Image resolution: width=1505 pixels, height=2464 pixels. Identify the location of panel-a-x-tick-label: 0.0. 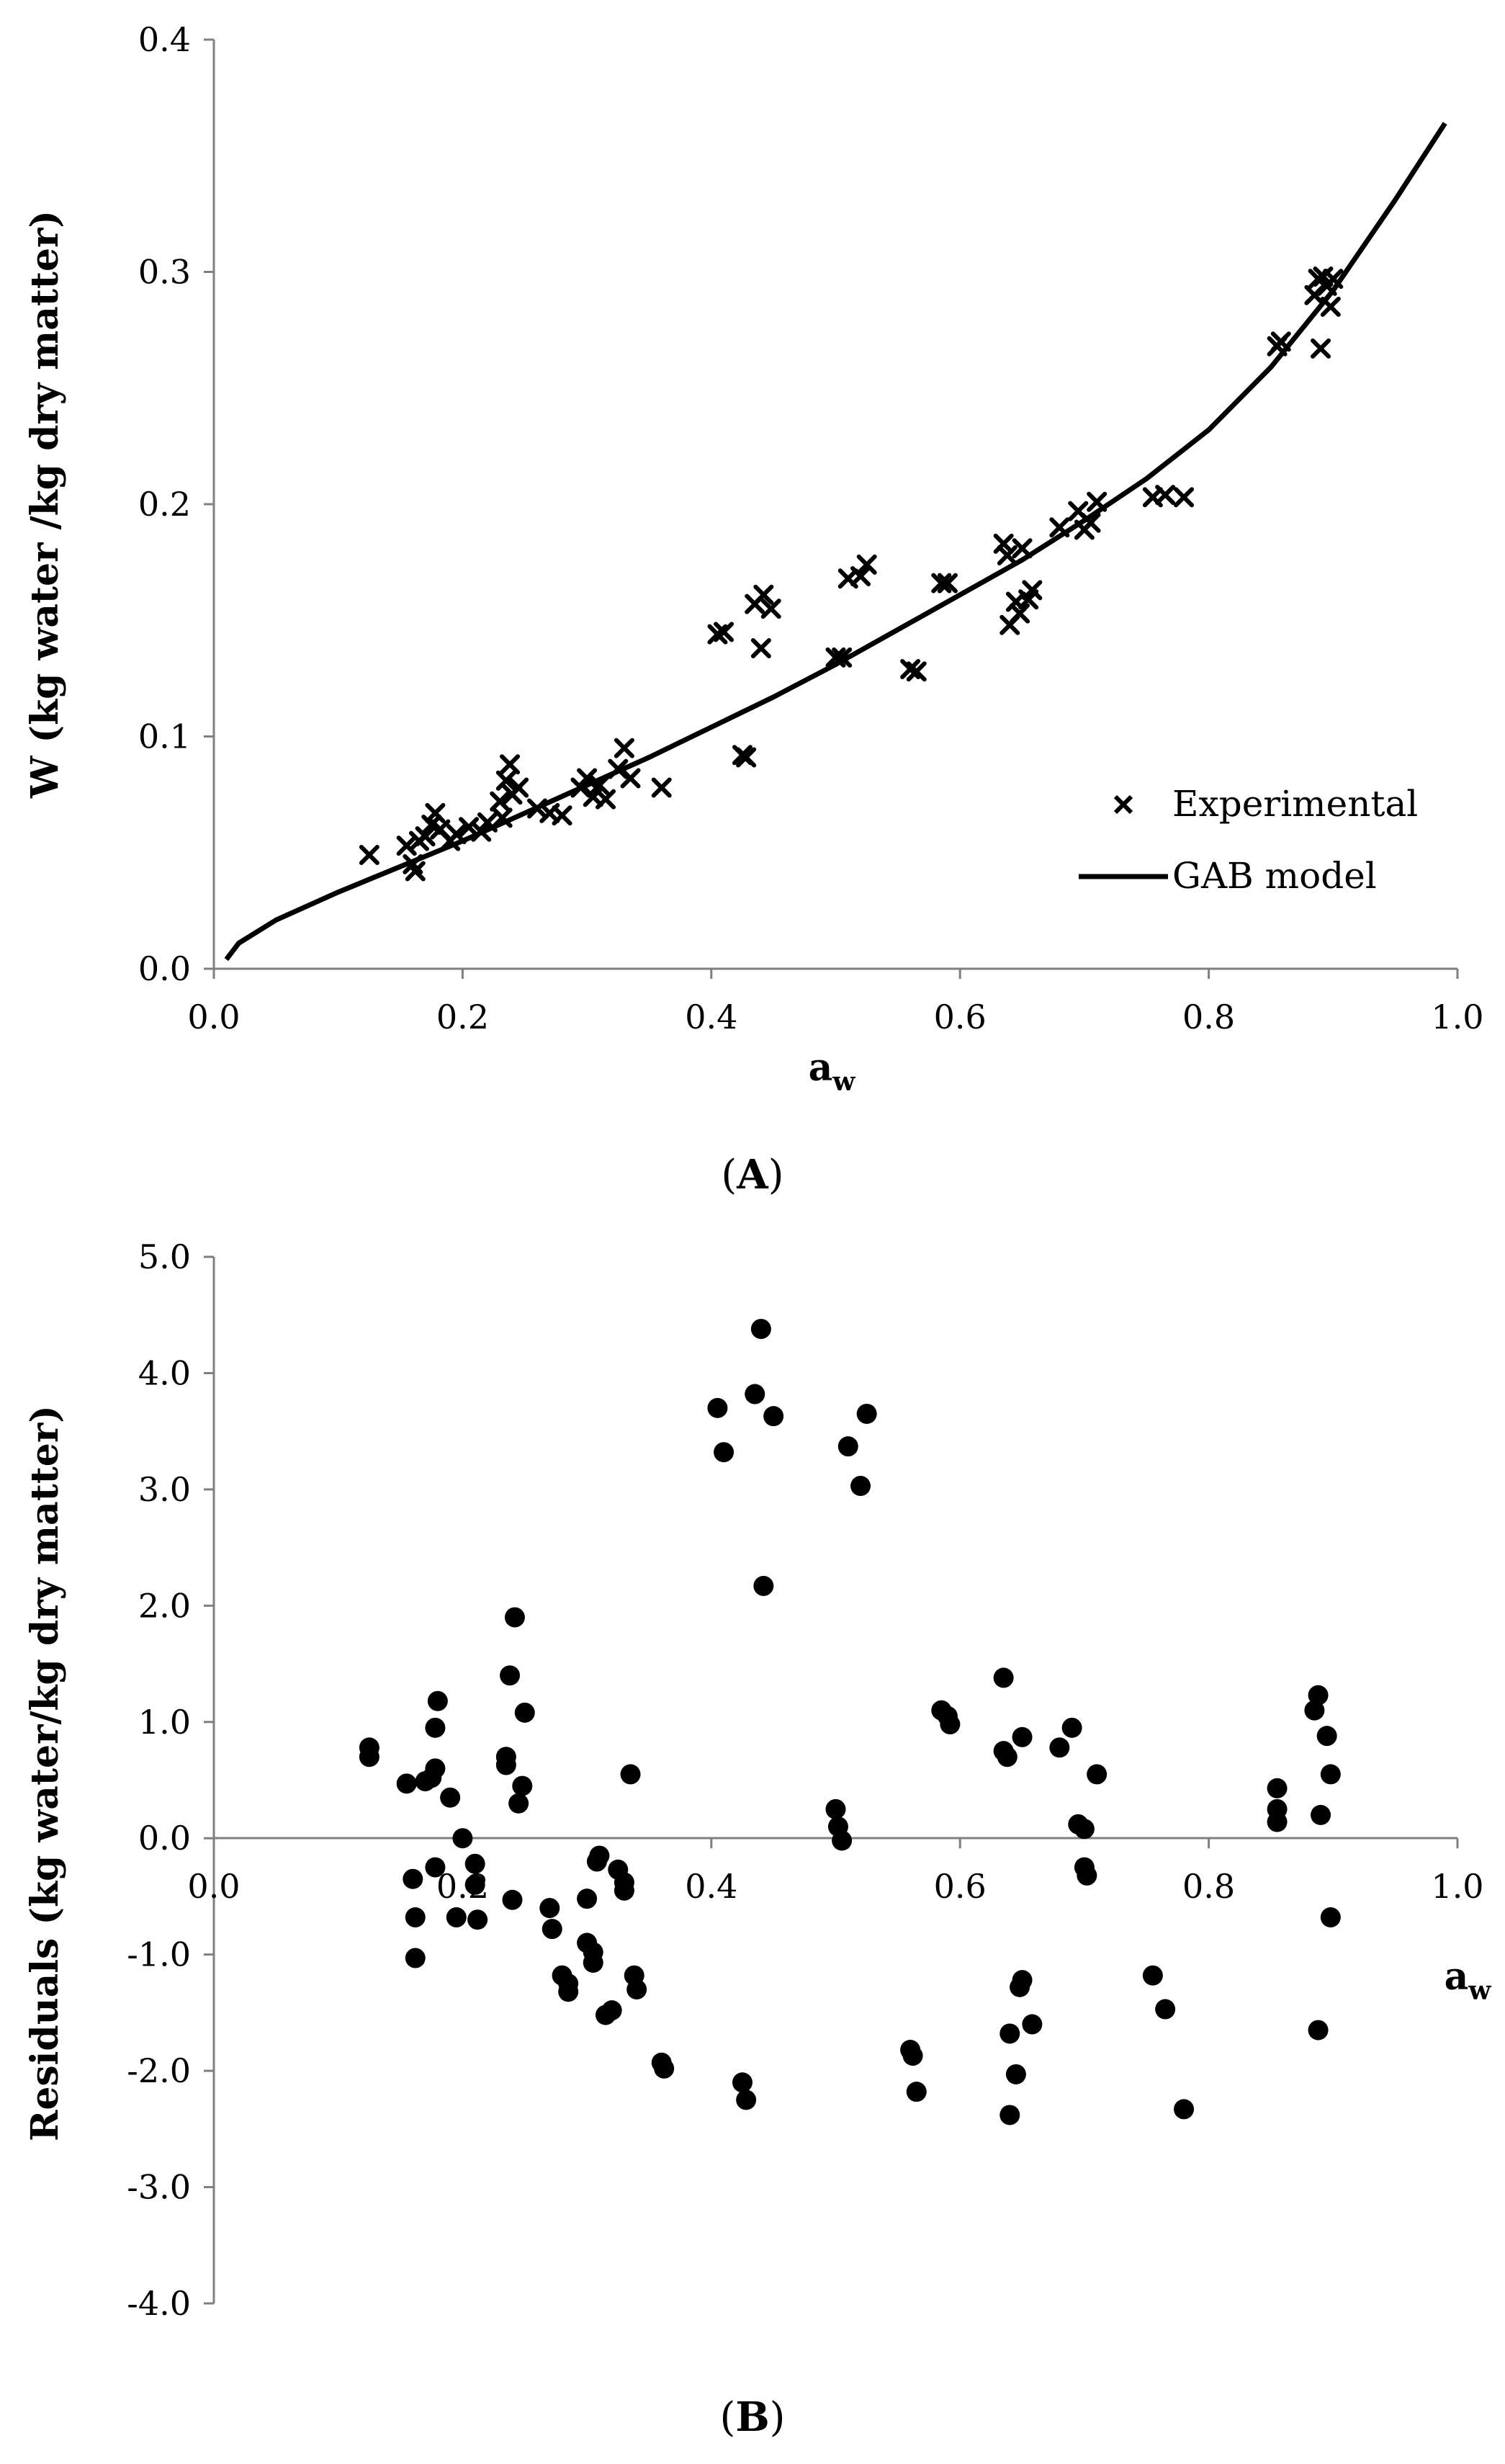
(213, 1017).